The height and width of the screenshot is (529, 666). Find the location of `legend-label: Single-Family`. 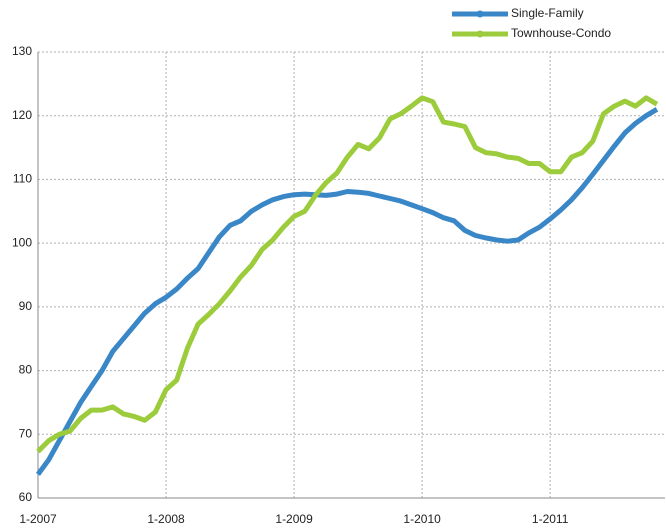

legend-label: Single-Family is located at coordinates (547, 13).